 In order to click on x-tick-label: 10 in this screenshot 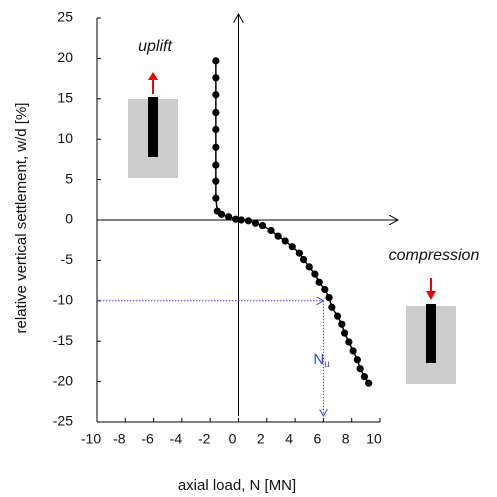, I will do `click(374, 439)`.